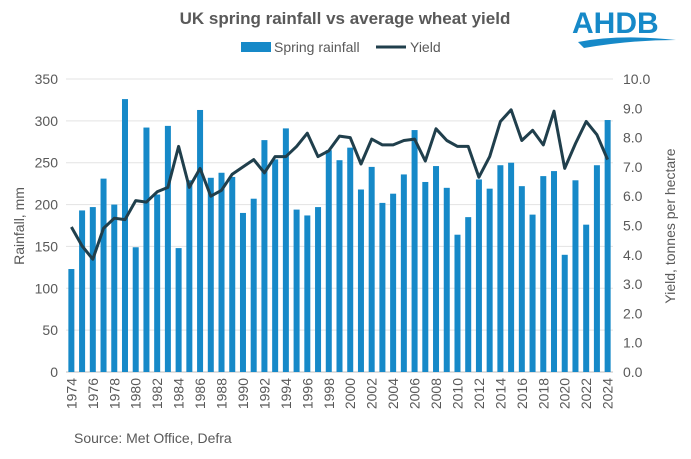 The image size is (691, 459). What do you see at coordinates (436, 269) in the screenshot?
I see `bar-rainfall-2008` at bounding box center [436, 269].